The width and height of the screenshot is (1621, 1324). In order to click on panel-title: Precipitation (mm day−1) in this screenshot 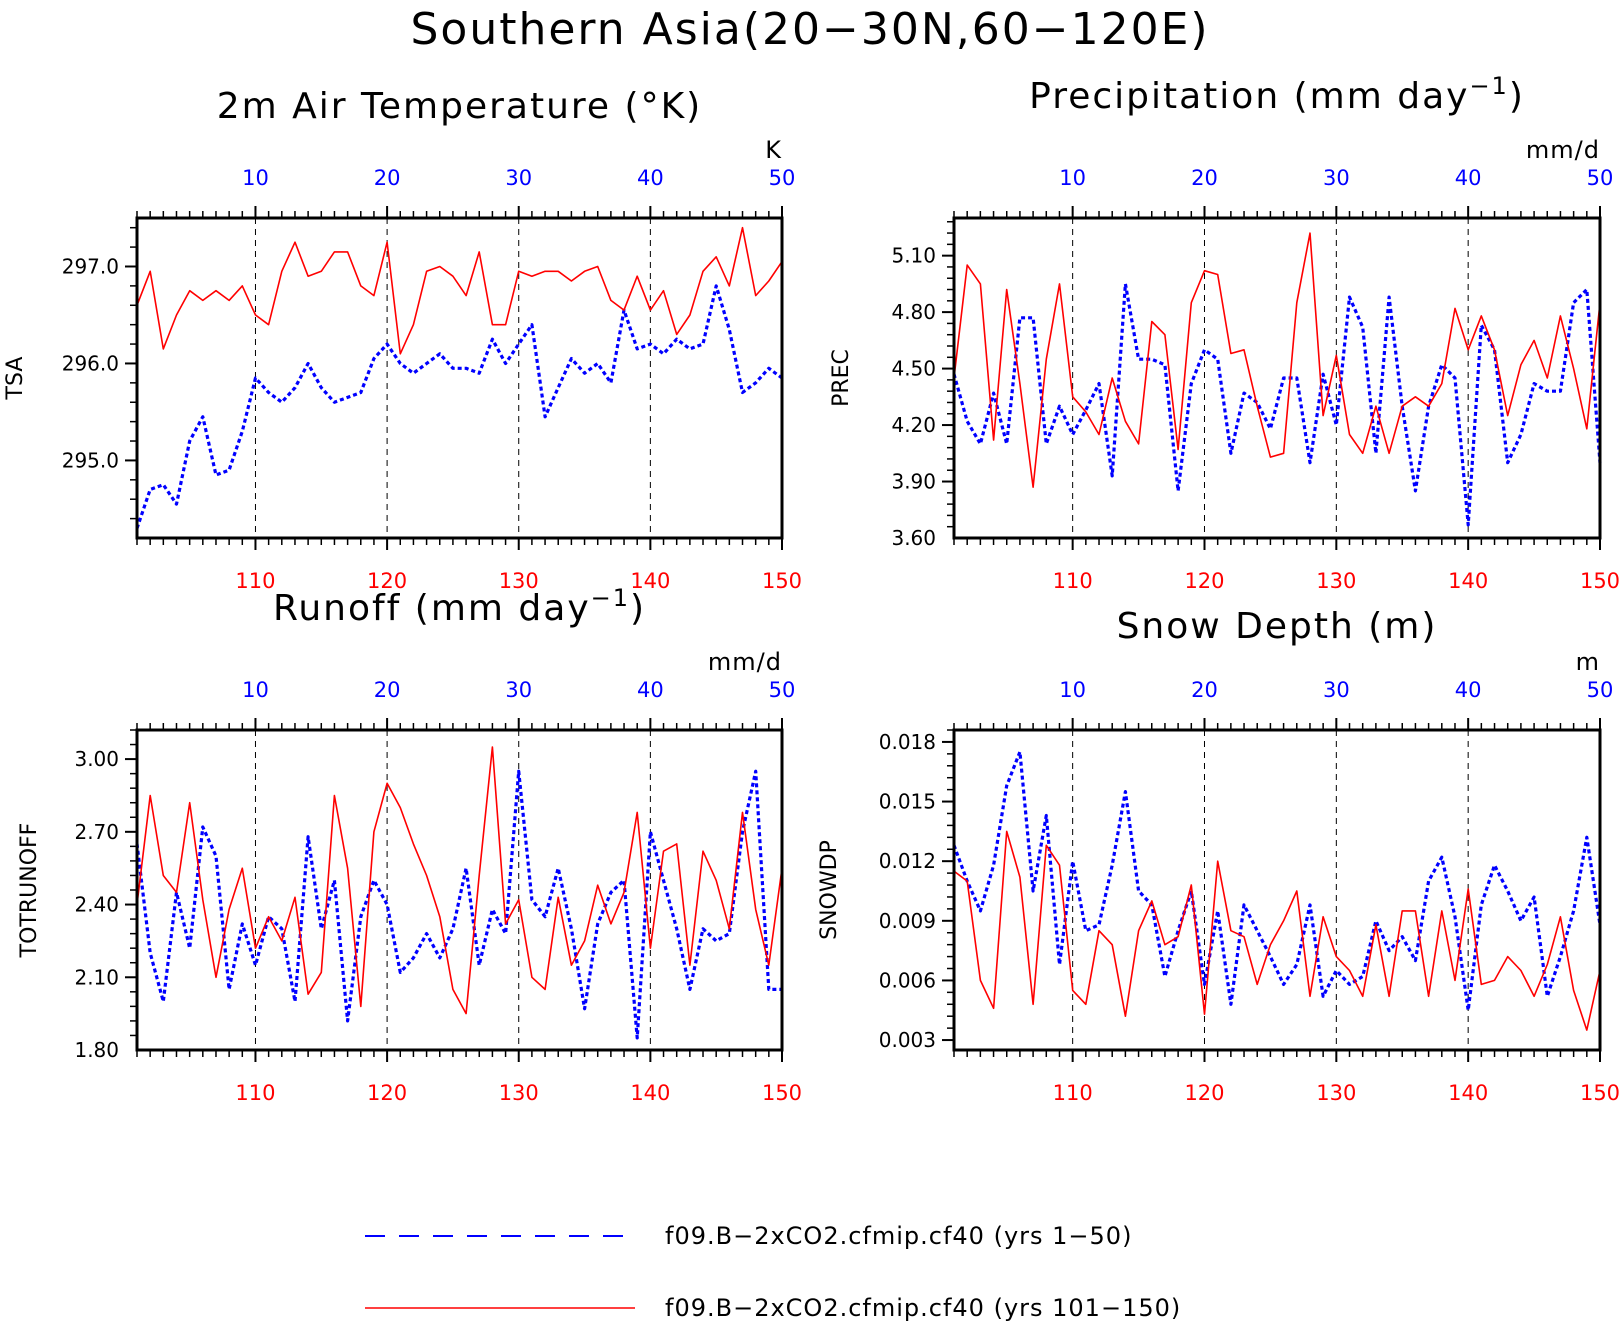, I will do `click(1277, 94)`.